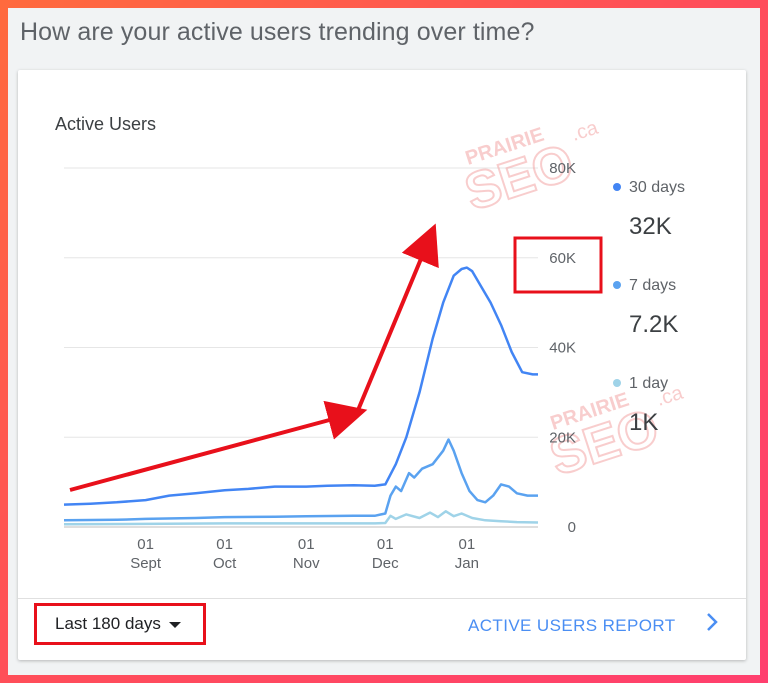 The width and height of the screenshot is (768, 683). What do you see at coordinates (652, 285) in the screenshot?
I see `legend-label: 7 days` at bounding box center [652, 285].